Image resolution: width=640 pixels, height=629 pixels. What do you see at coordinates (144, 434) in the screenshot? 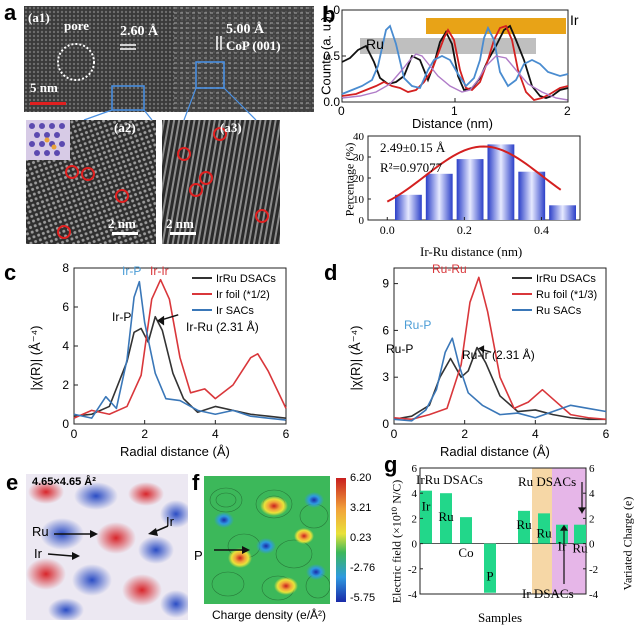
I see `xtick-label: 2` at bounding box center [144, 434].